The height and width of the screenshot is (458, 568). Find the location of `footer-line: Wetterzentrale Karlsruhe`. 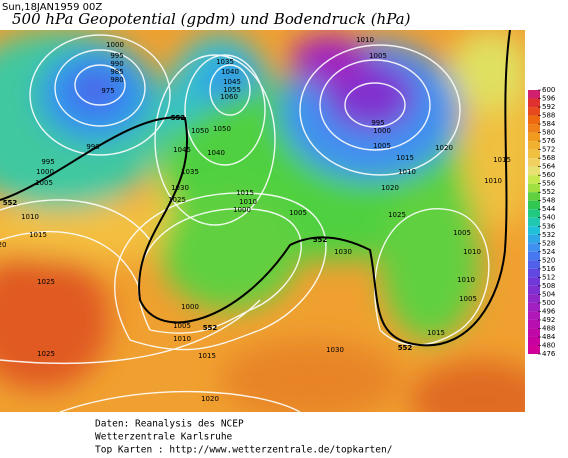

footer-line: Wetterzentrale Karlsruhe is located at coordinates (164, 437).